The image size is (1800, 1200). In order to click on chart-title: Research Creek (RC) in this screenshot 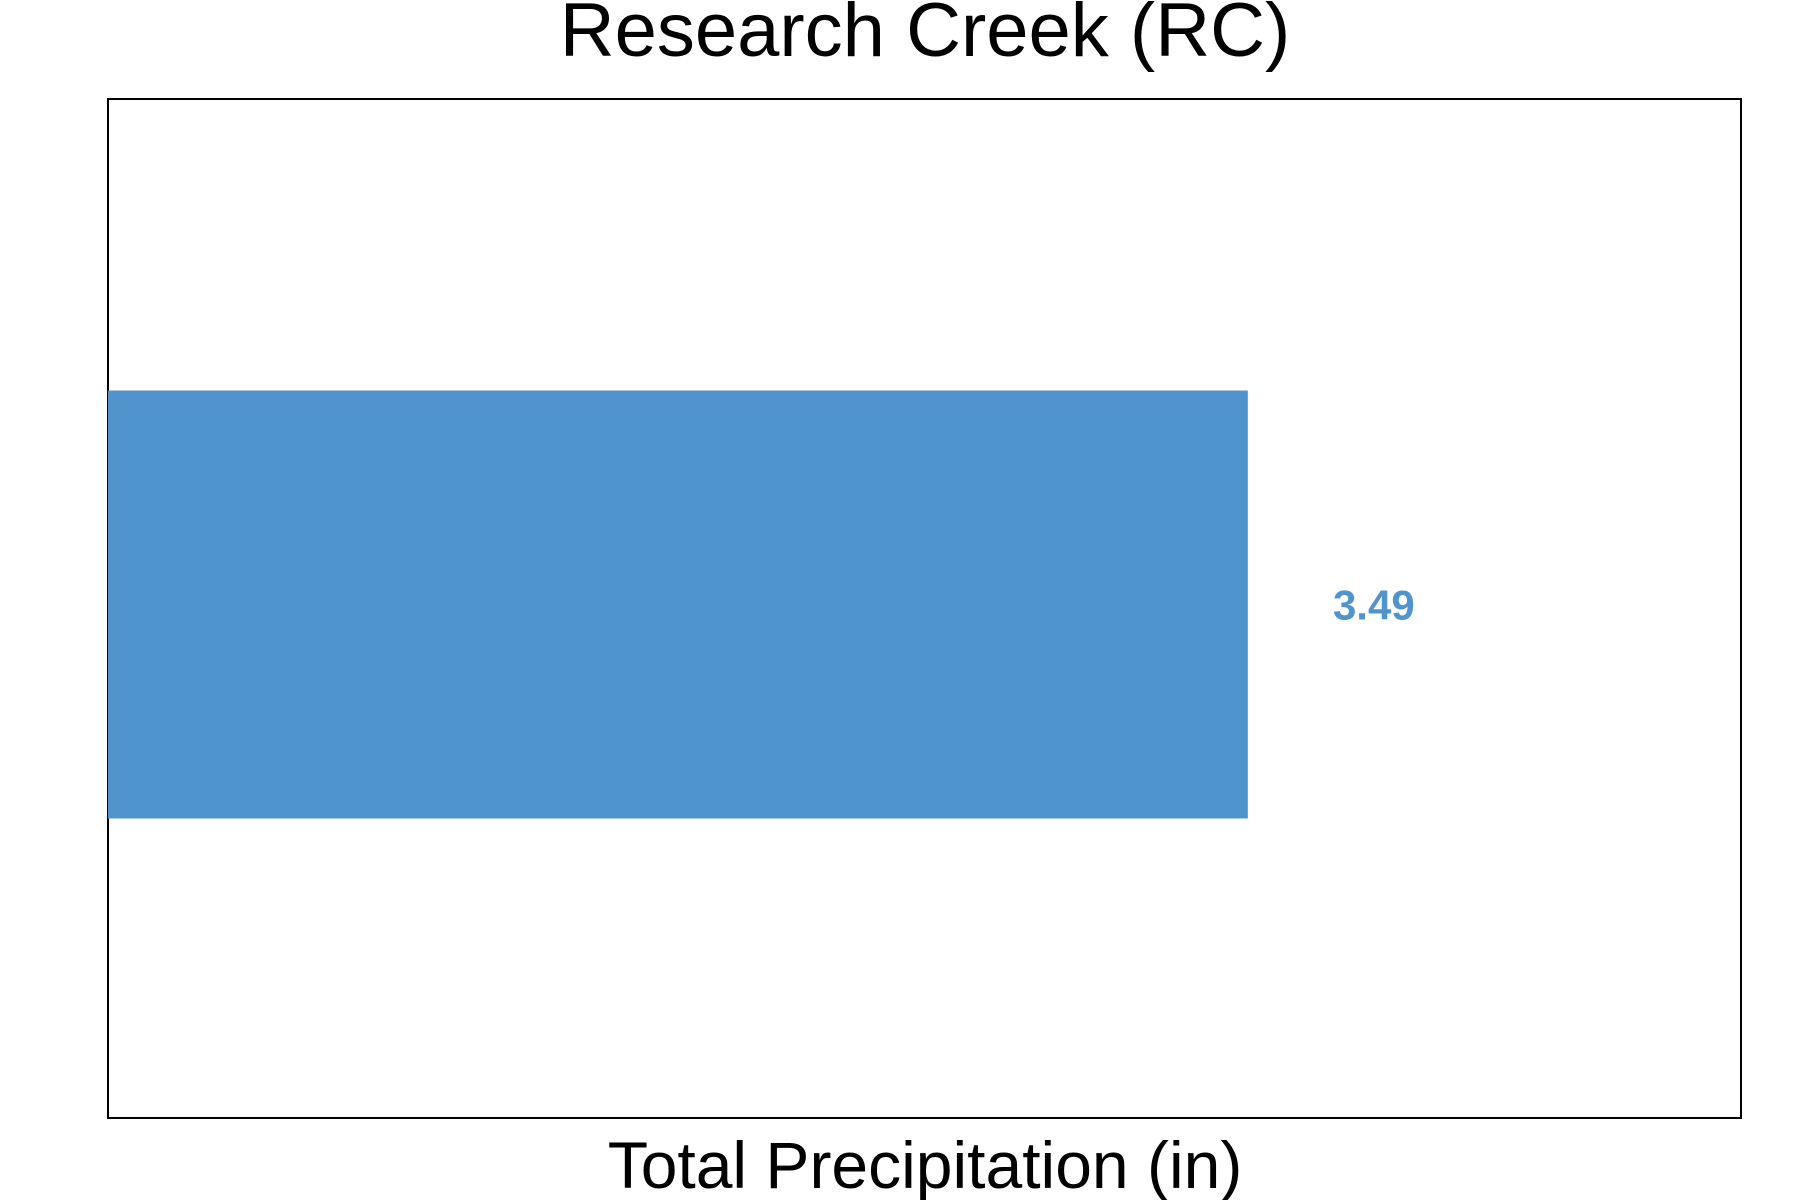, I will do `click(925, 36)`.